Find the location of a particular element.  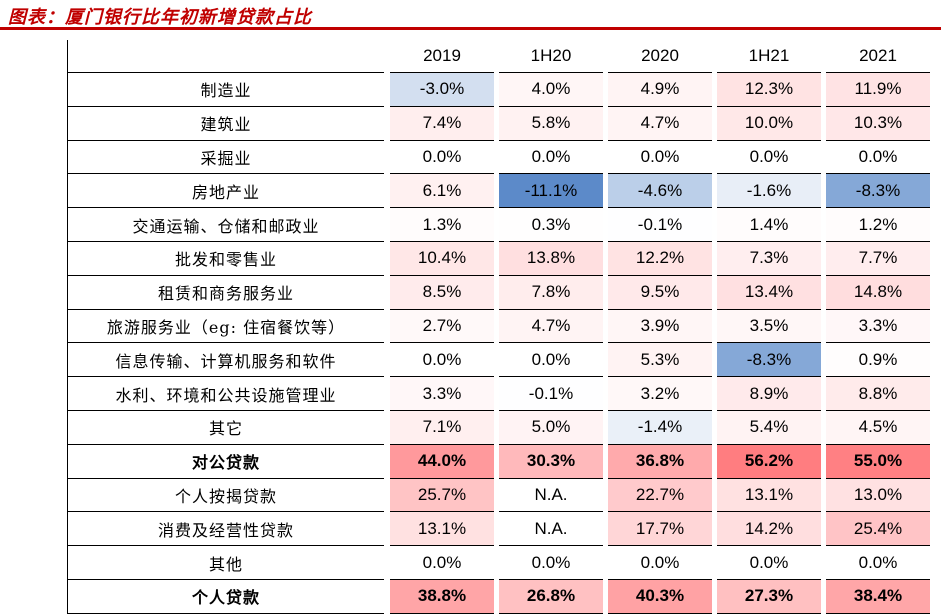

value-cell: 13.0% is located at coordinates (875, 495).